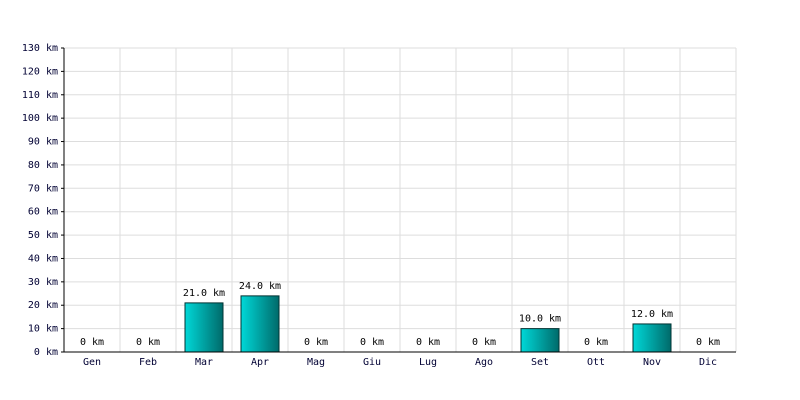  Describe the element at coordinates (428, 362) in the screenshot. I see `x-tick-label: Lug` at that location.